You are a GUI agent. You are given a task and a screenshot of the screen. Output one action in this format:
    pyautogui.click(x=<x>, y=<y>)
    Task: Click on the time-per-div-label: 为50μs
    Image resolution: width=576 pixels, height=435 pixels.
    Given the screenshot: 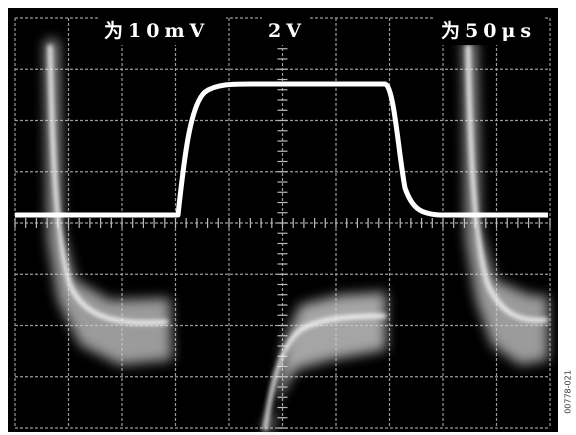 What is the action you would take?
    pyautogui.click(x=488, y=30)
    